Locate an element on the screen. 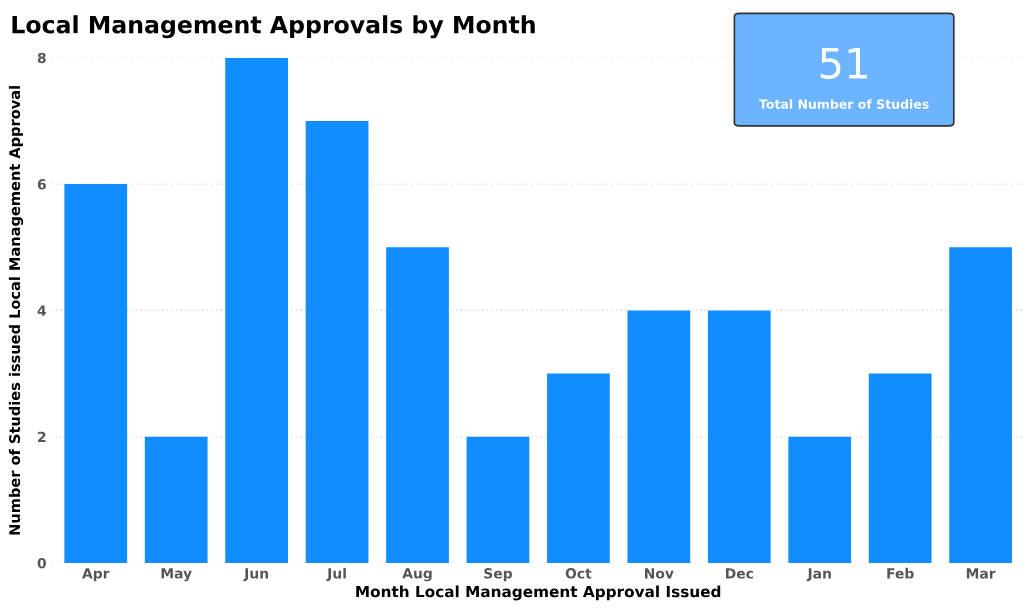  x-tick-label: Feb is located at coordinates (900, 573).